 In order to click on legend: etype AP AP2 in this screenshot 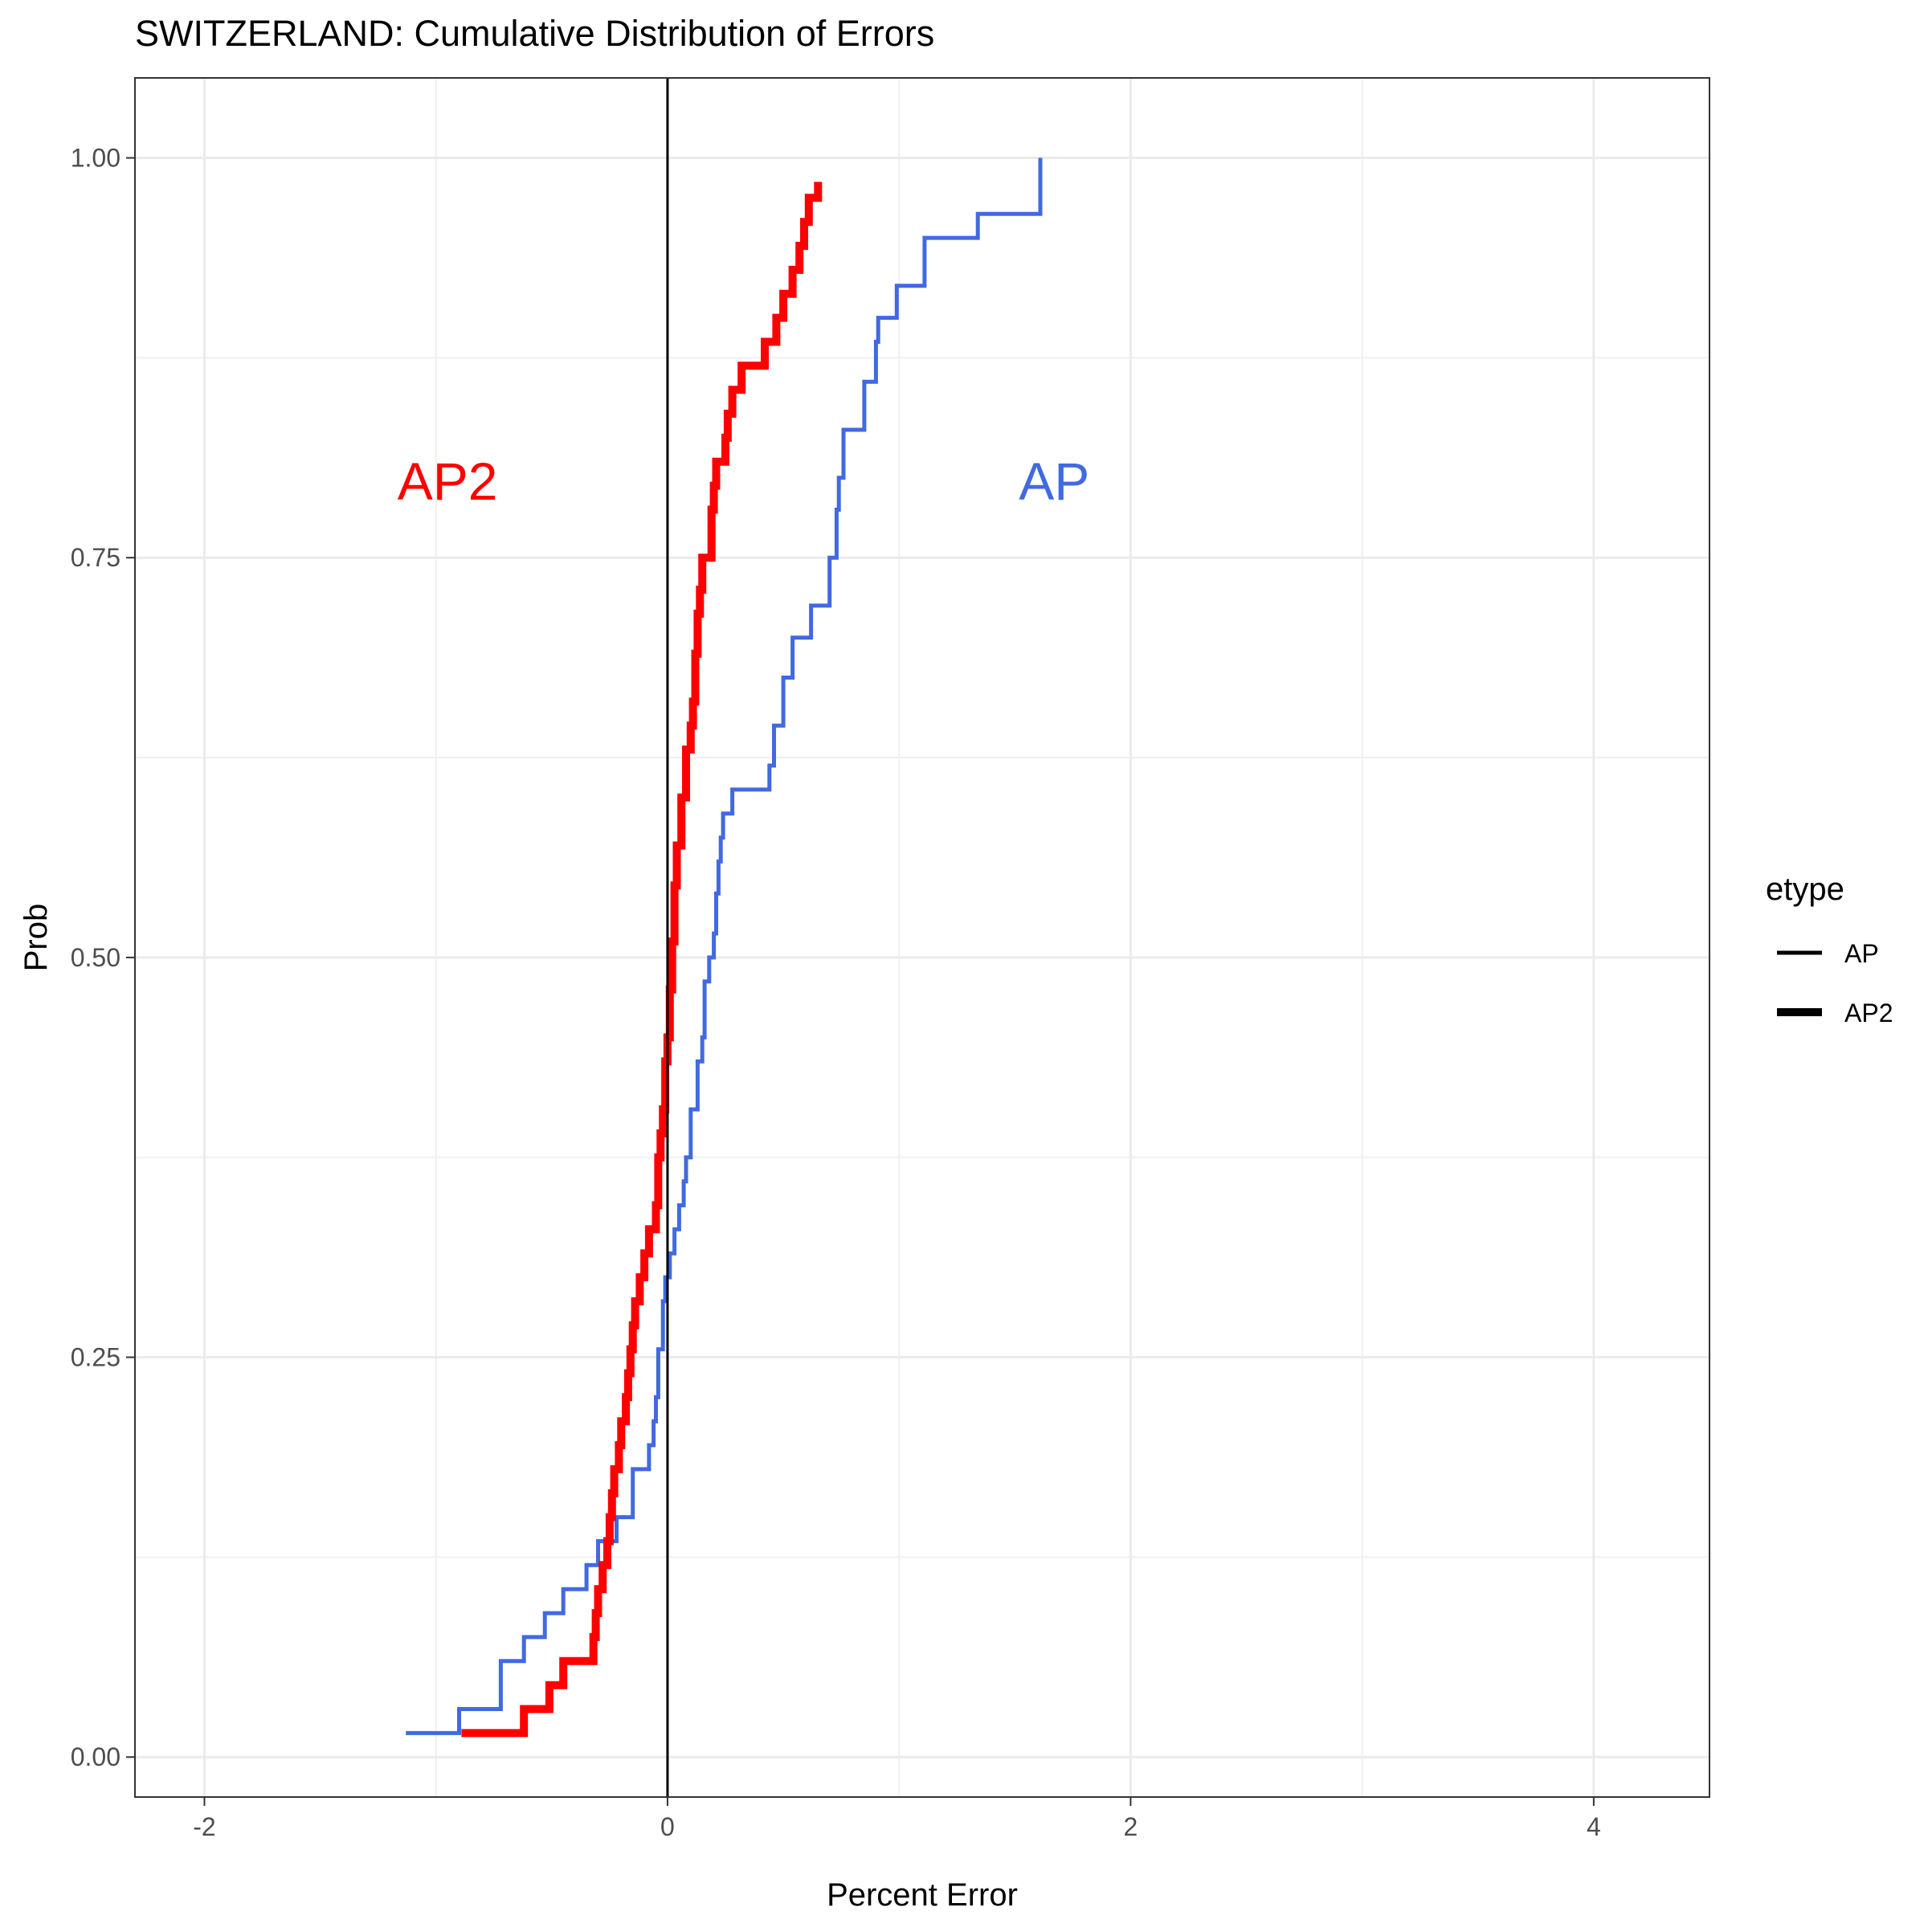, I will do `click(1830, 950)`.